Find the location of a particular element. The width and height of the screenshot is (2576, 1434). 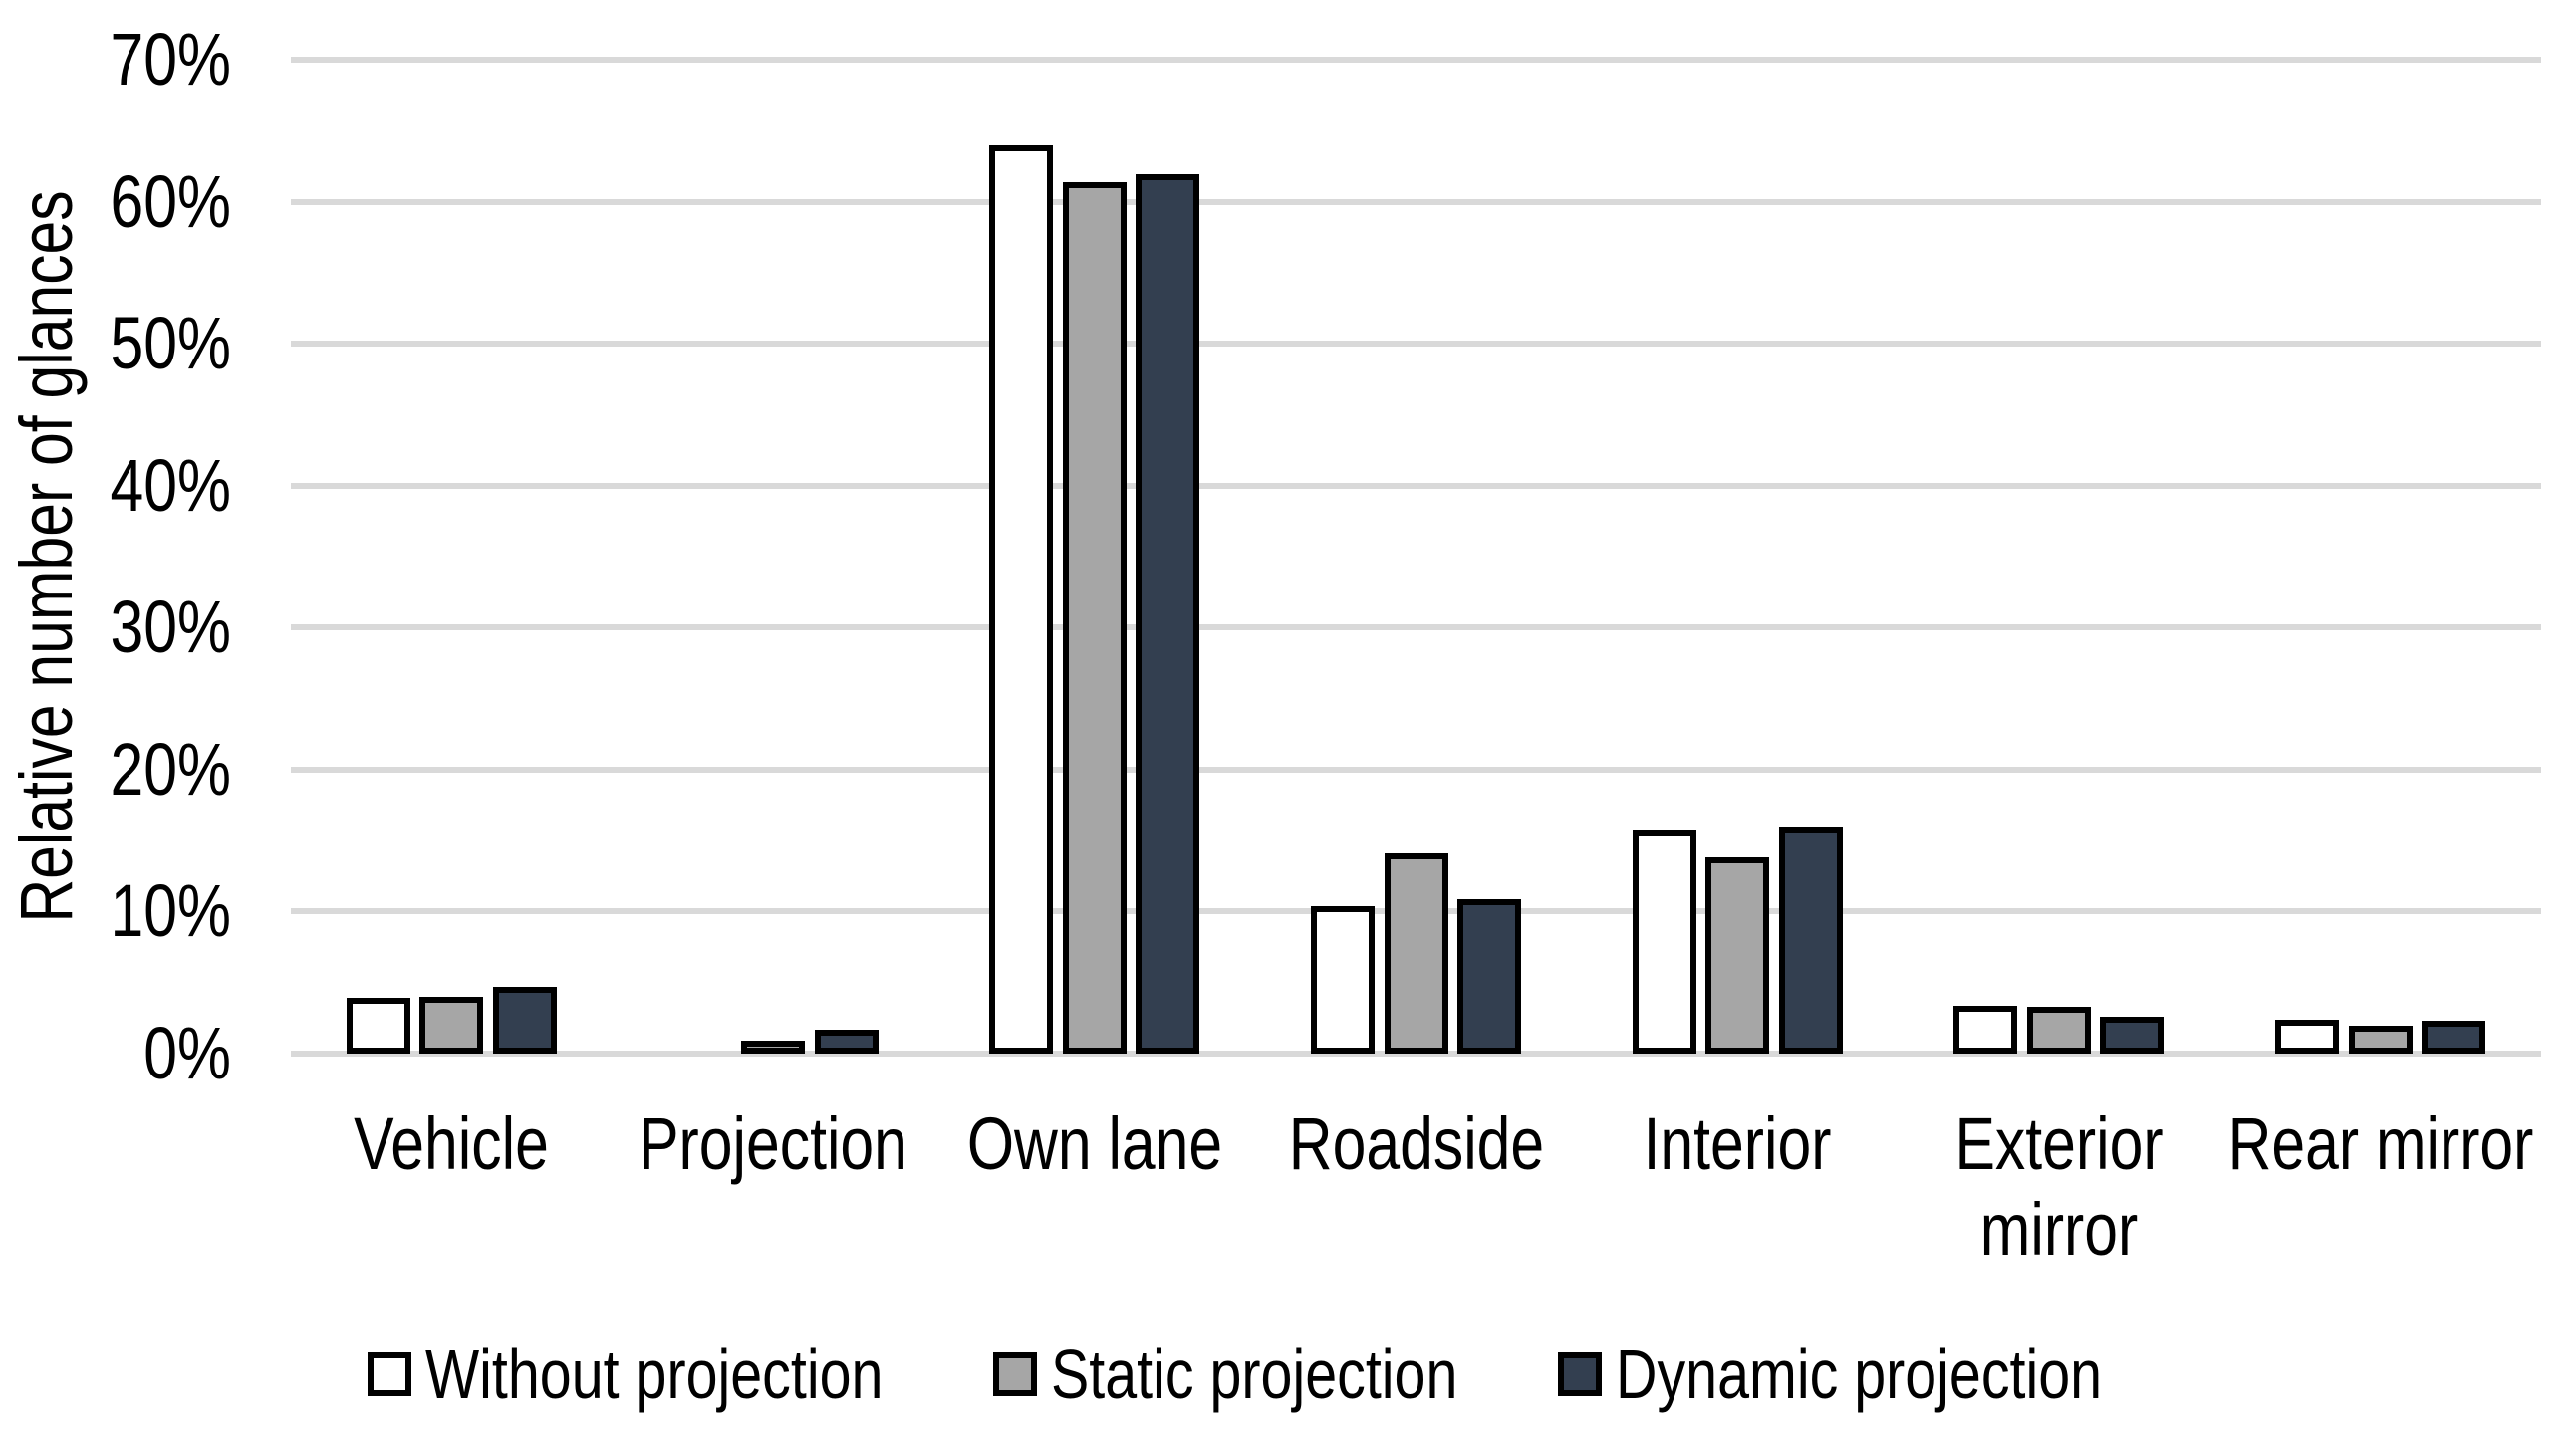

legend-item-static-projection: Static projection is located at coordinates (1270, 1374).